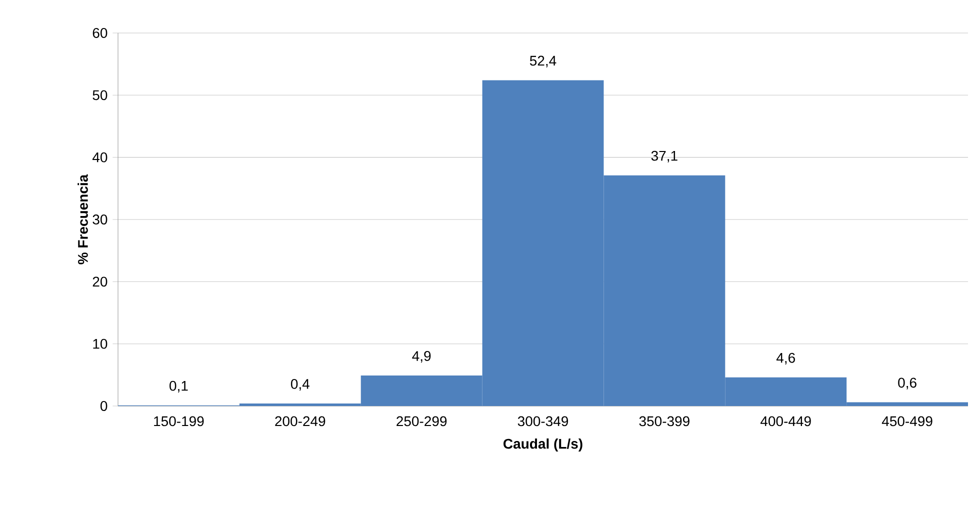 This screenshot has height=510, width=980. Describe the element at coordinates (664, 421) in the screenshot. I see `x-tick-label: 350-399` at that location.